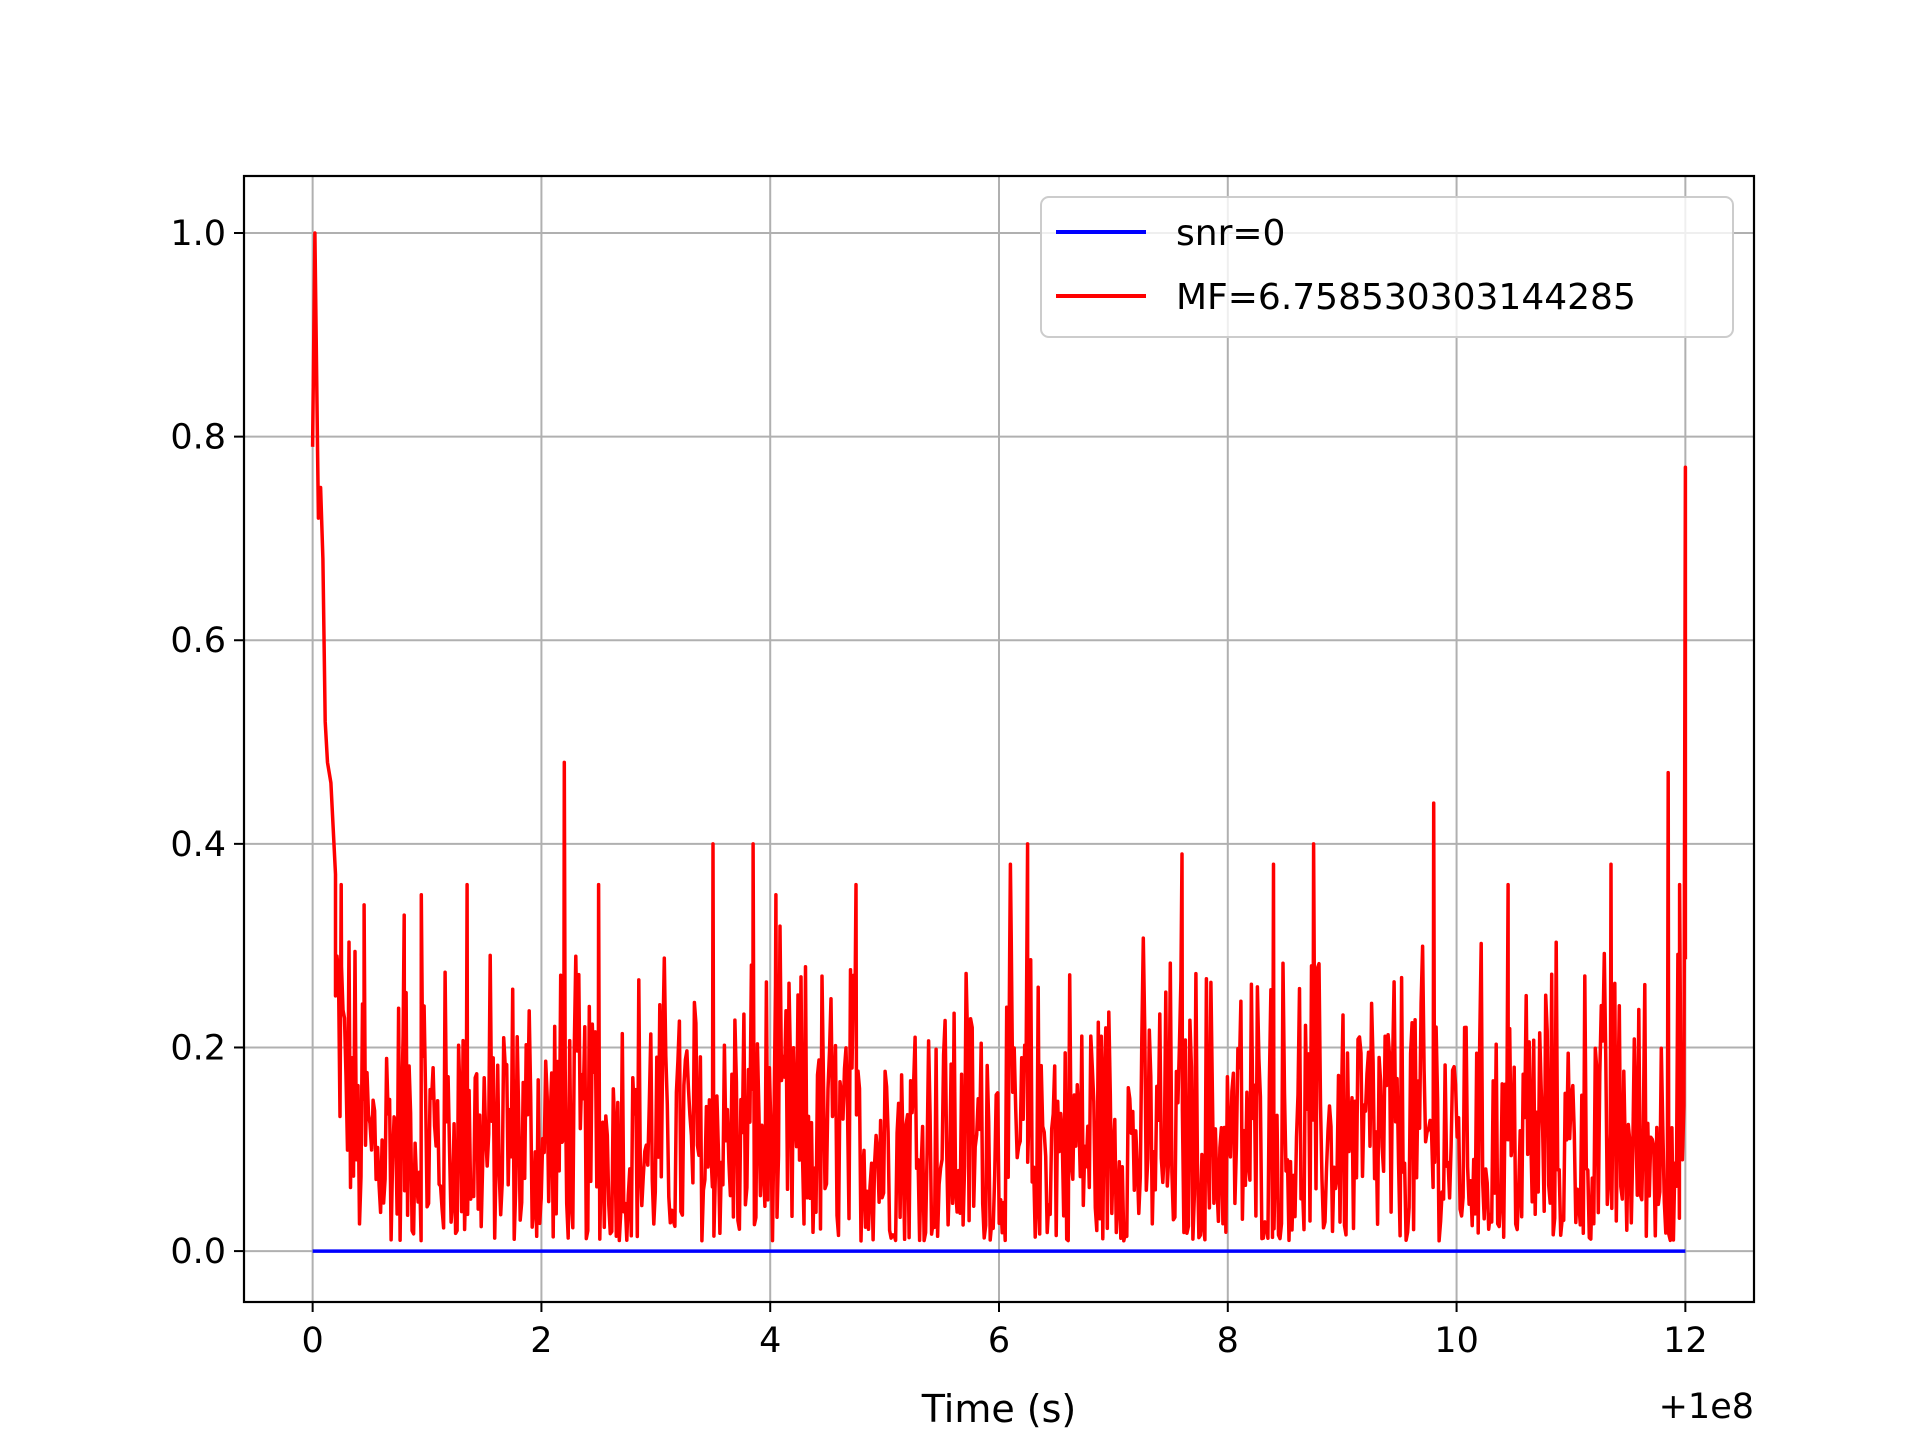 The width and height of the screenshot is (1920, 1440). Describe the element at coordinates (1228, 1341) in the screenshot. I see `x-tick-label: 8` at that location.